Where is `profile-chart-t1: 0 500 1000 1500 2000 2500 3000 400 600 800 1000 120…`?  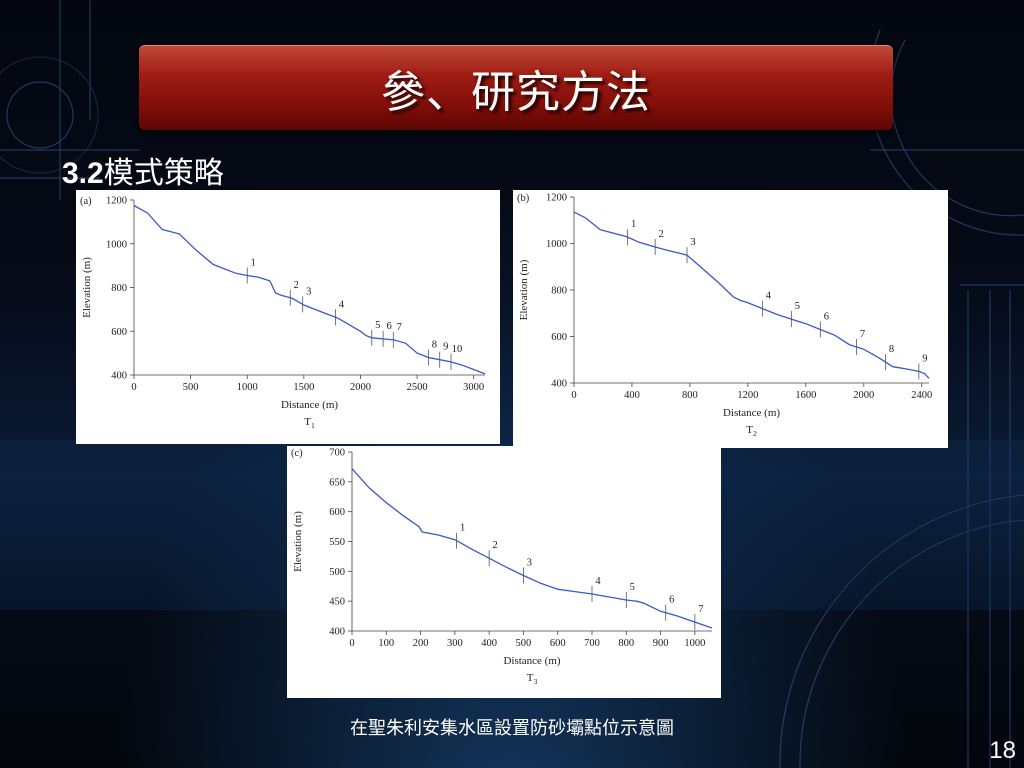 profile-chart-t1: 0 500 1000 1500 2000 2500 3000 400 600 800 1000 120… is located at coordinates (288, 317).